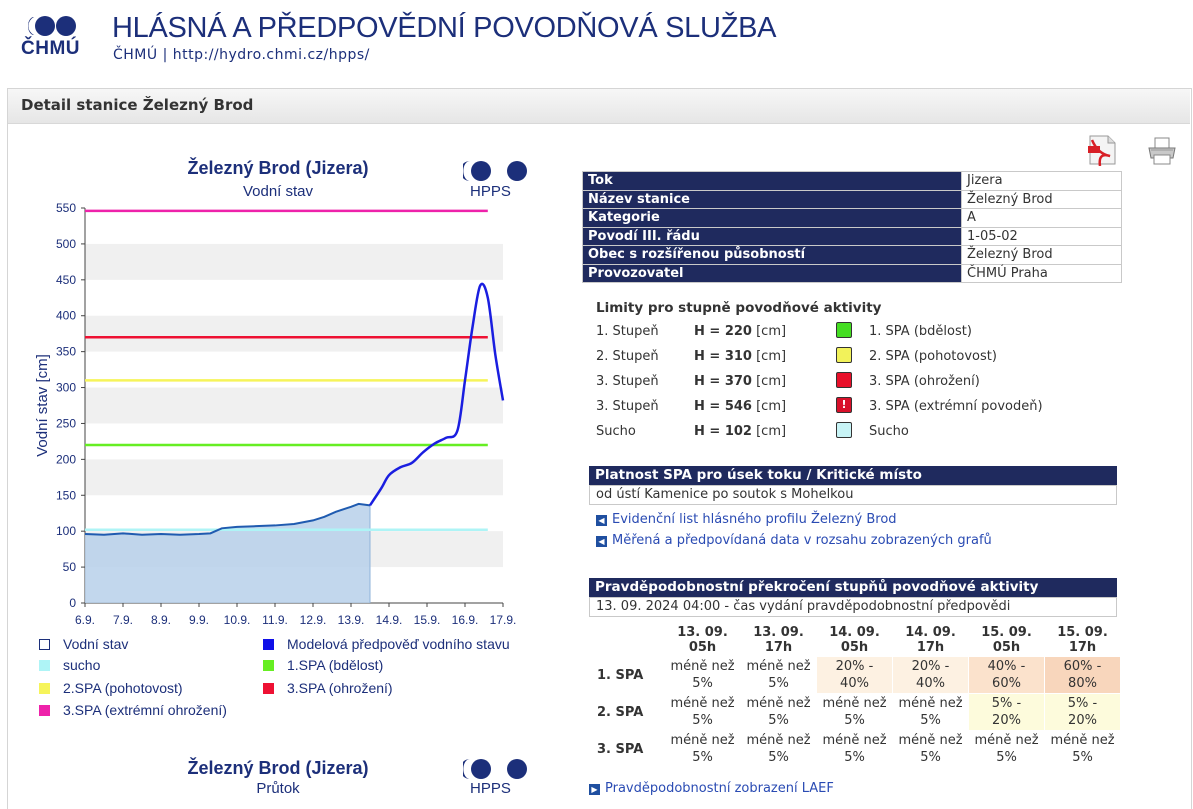 This screenshot has height=809, width=1193. What do you see at coordinates (66, 316) in the screenshot?
I see `y-tick-label: 400` at bounding box center [66, 316].